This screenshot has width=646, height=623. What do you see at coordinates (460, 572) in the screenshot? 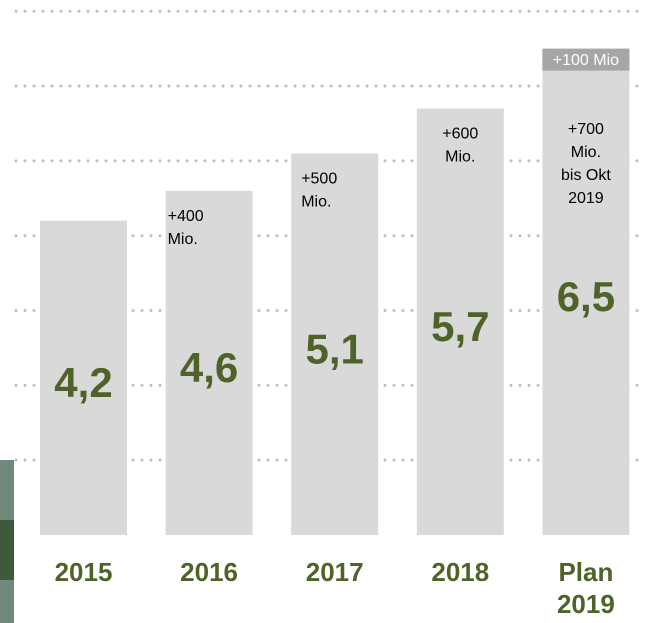
I see `x-tick-label: 2018` at bounding box center [460, 572].